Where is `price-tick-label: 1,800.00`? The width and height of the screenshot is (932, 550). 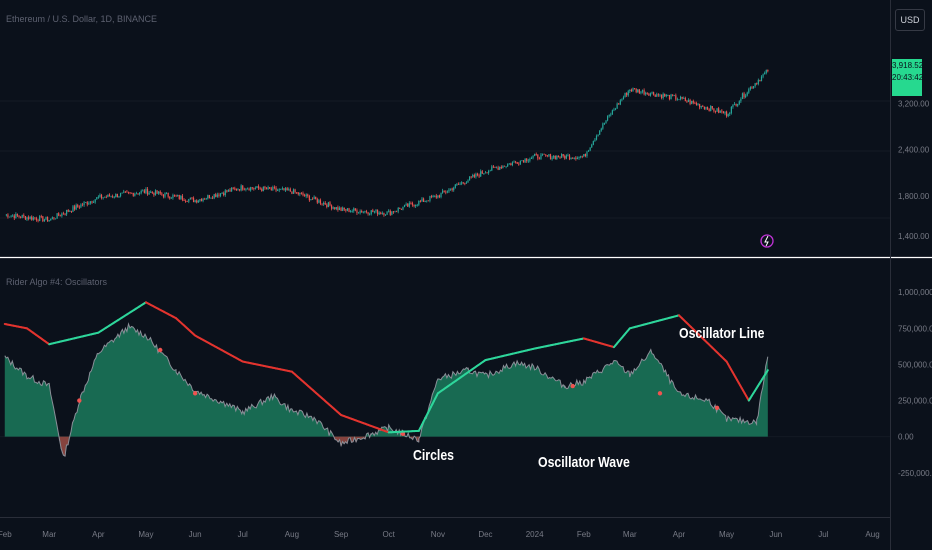
price-tick-label: 1,800.00 is located at coordinates (914, 196).